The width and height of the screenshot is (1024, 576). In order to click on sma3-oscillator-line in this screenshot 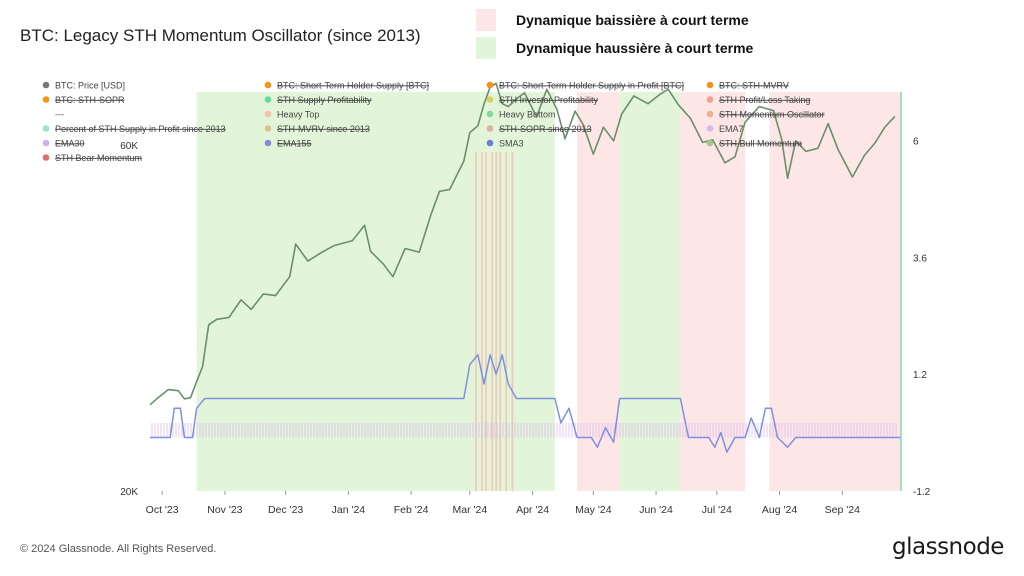, I will do `click(525, 403)`.